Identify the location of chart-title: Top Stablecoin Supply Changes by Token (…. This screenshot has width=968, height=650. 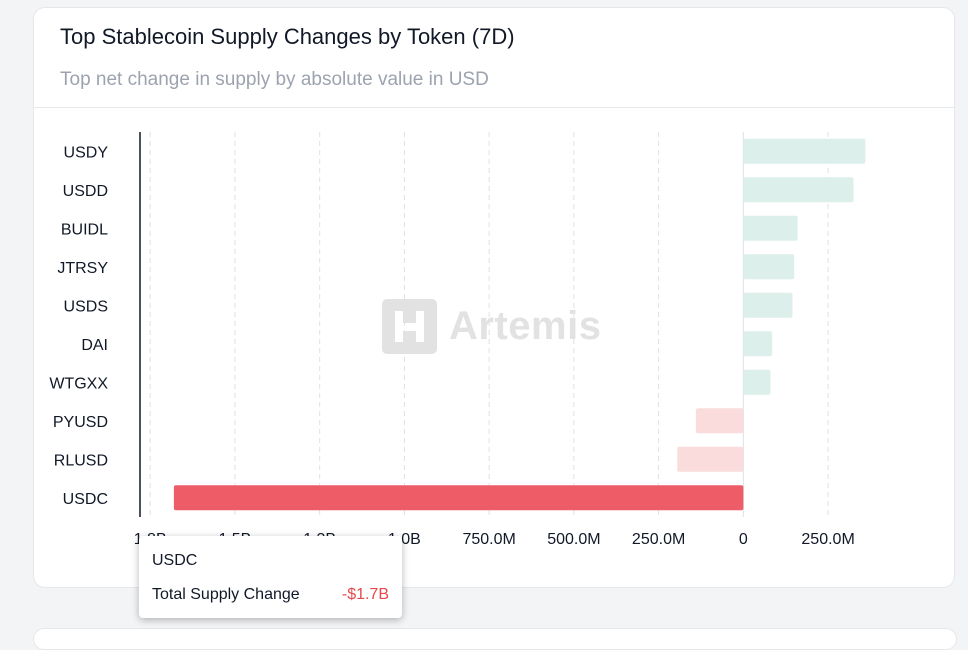
(287, 36).